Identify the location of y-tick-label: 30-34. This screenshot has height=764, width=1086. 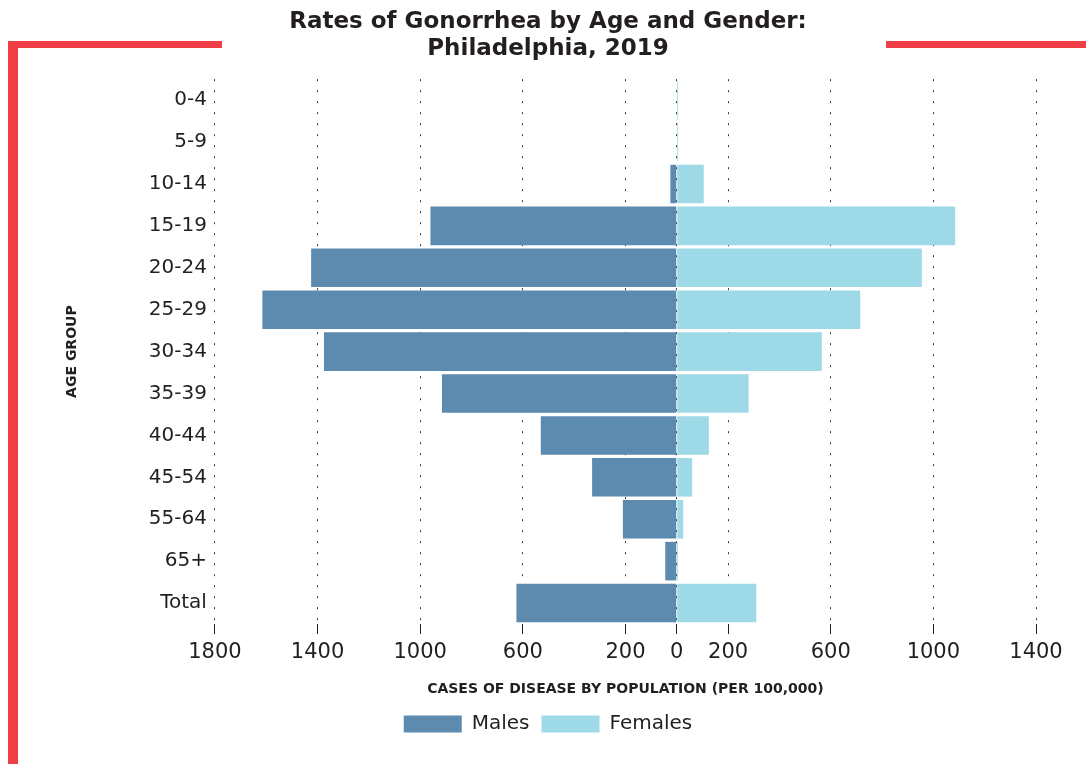
(177, 349).